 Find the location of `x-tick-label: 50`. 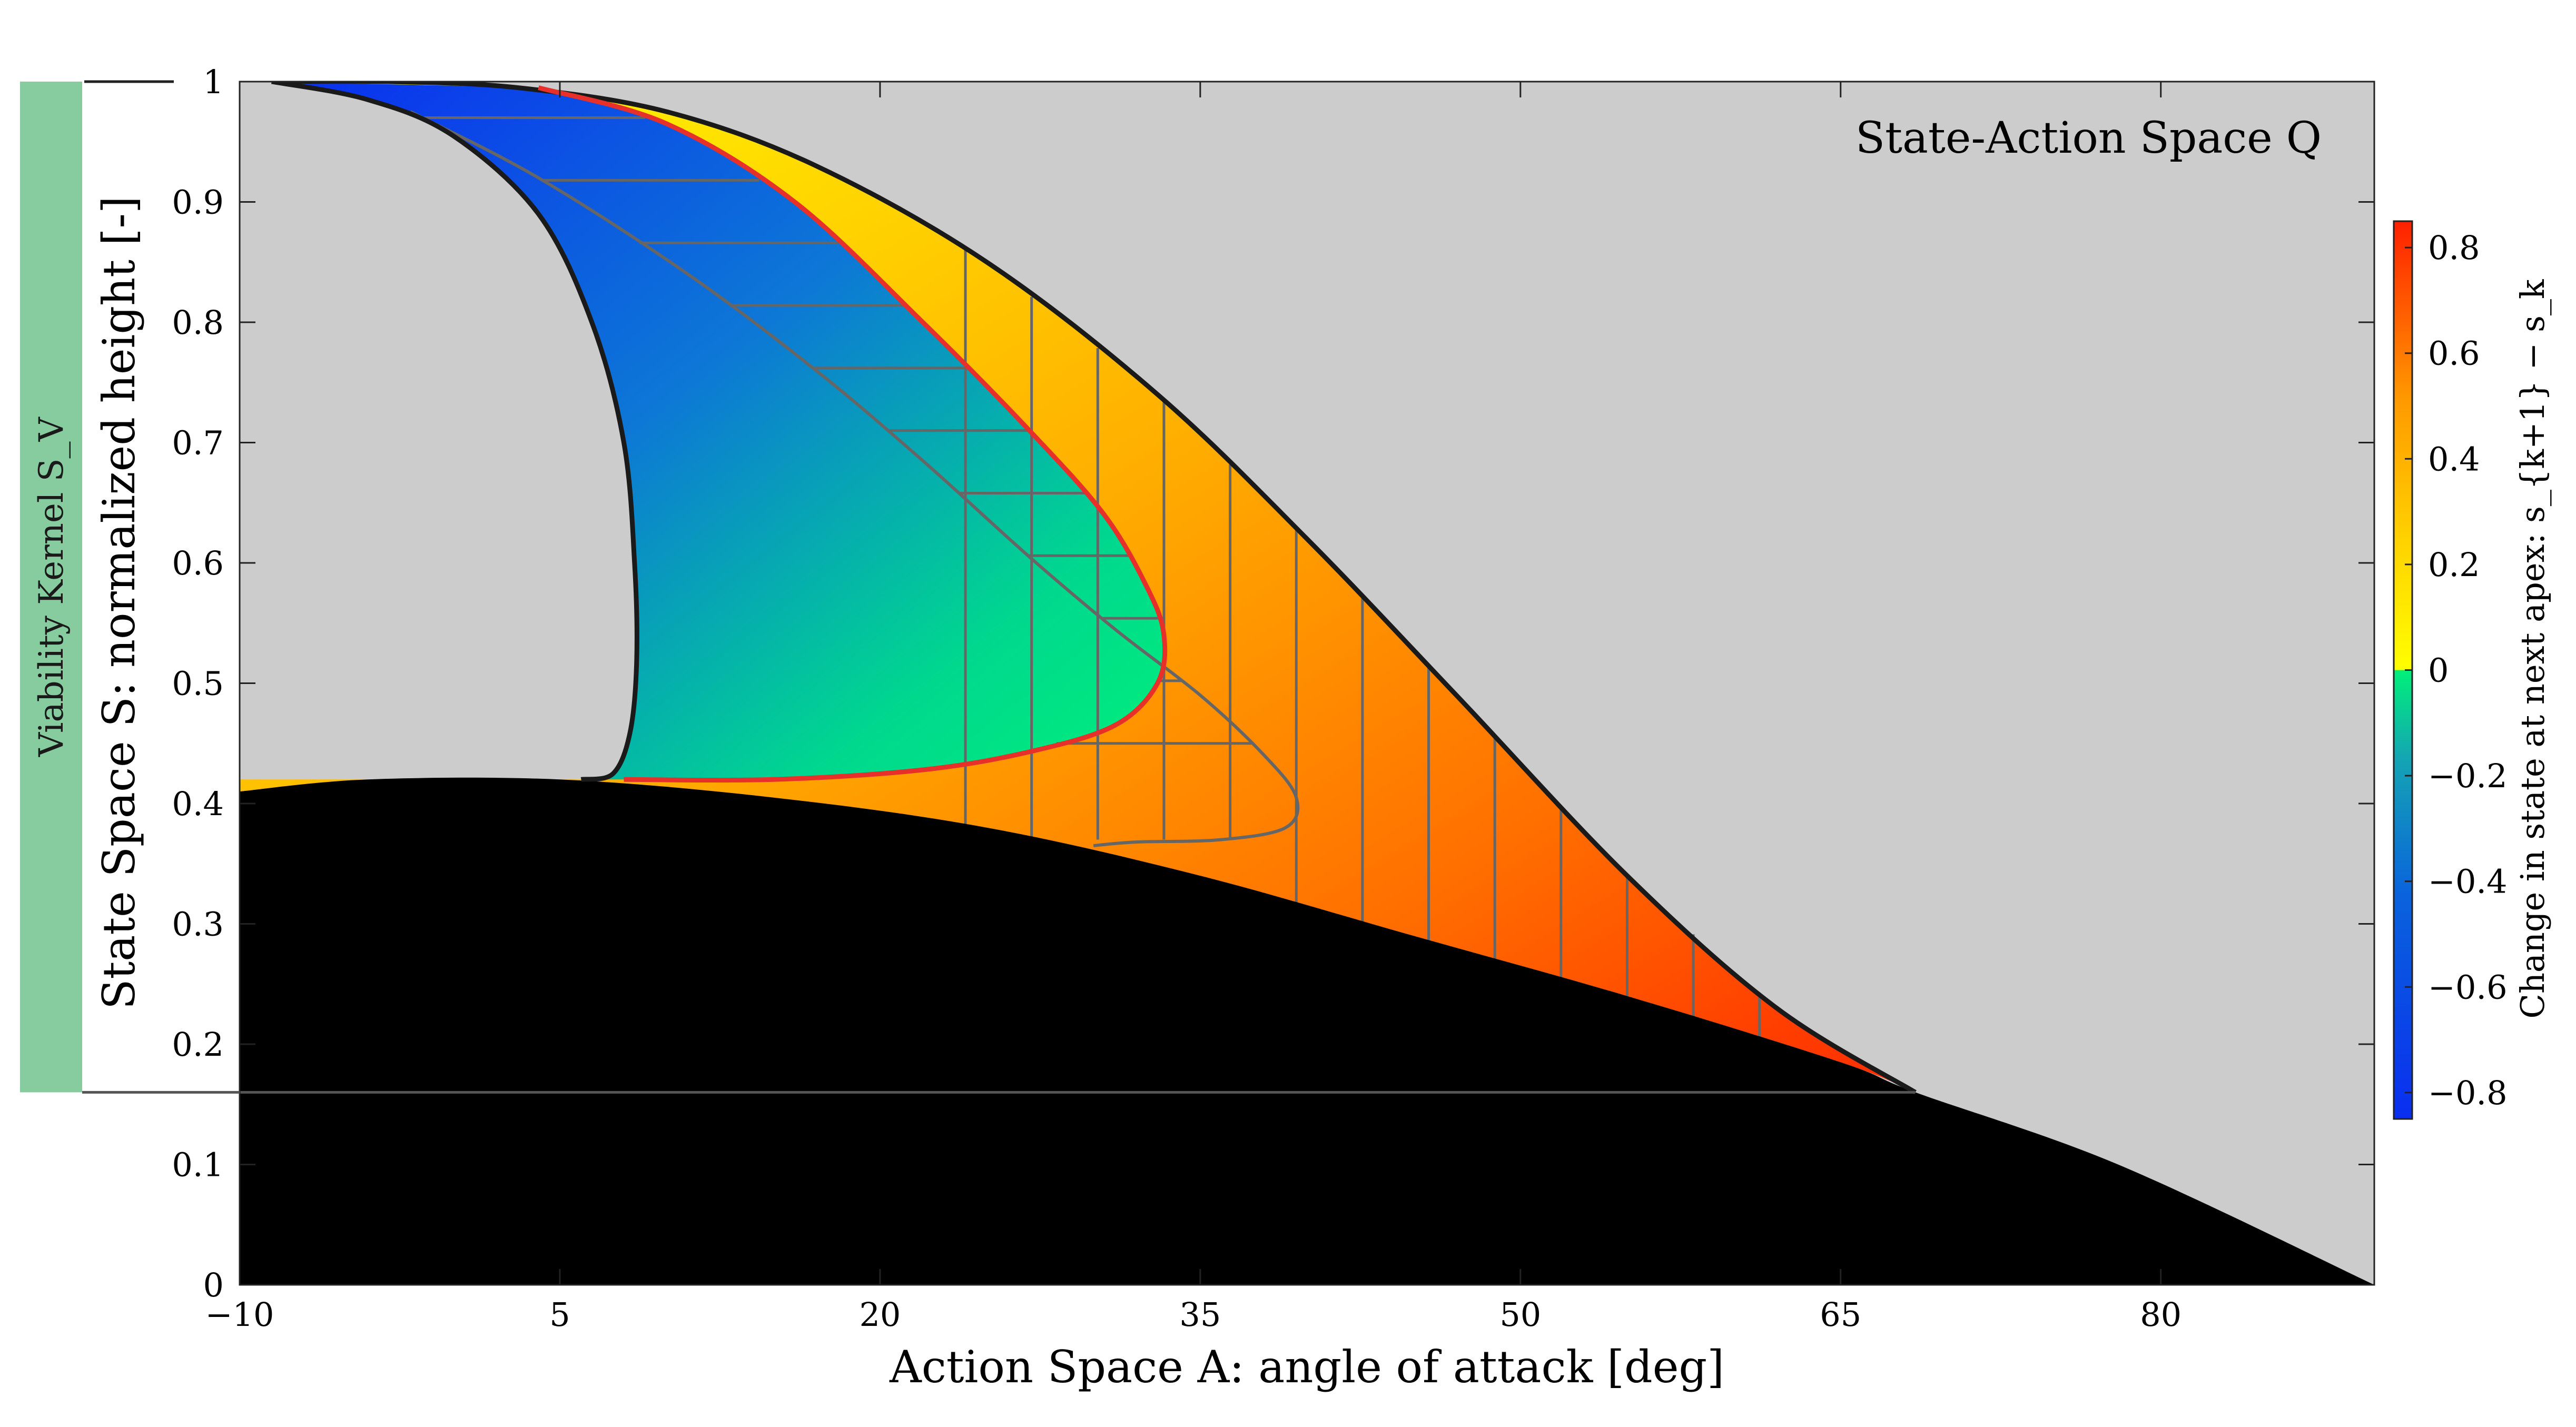

x-tick-label: 50 is located at coordinates (1520, 1314).